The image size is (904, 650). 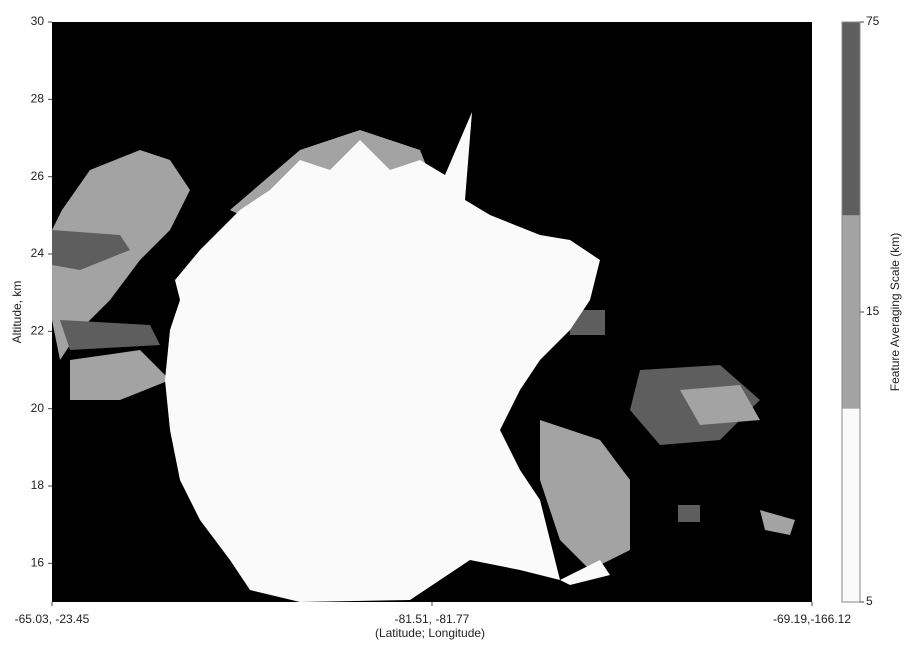 What do you see at coordinates (895, 312) in the screenshot?
I see `colorbar-label: Feature Averaging Scale (km)` at bounding box center [895, 312].